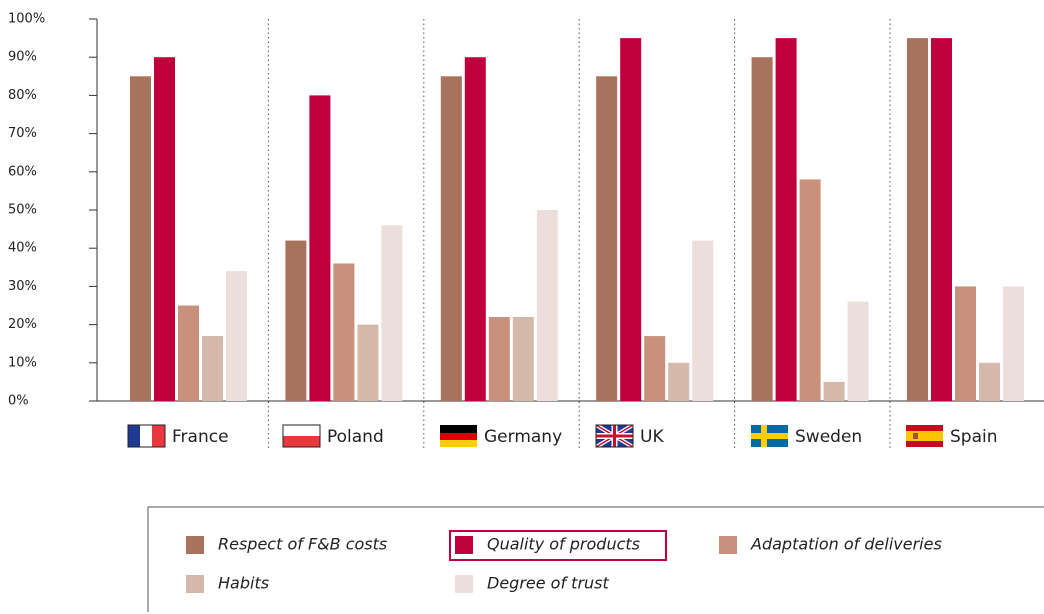  I want to click on flag-germany, so click(458, 436).